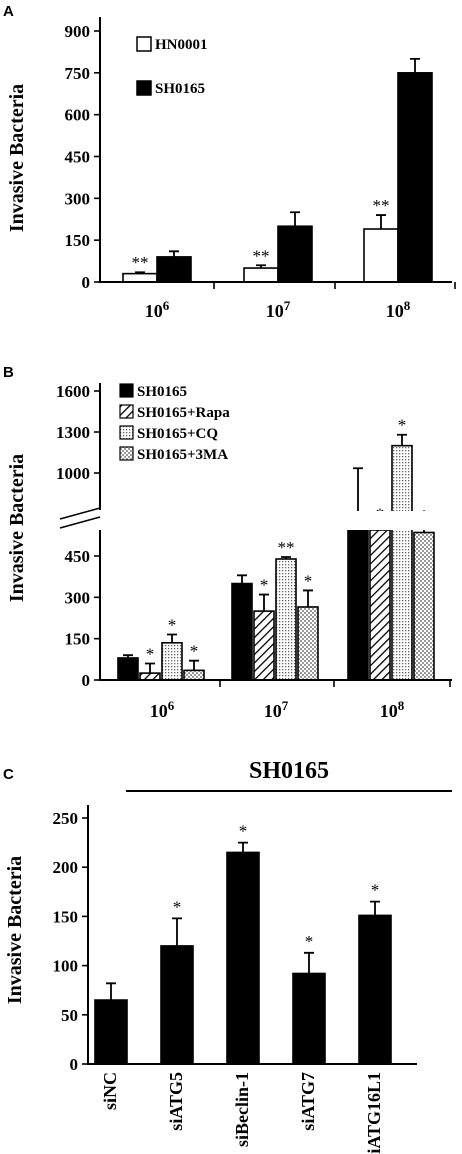  What do you see at coordinates (80, 518) in the screenshot?
I see `axis-break-icon` at bounding box center [80, 518].